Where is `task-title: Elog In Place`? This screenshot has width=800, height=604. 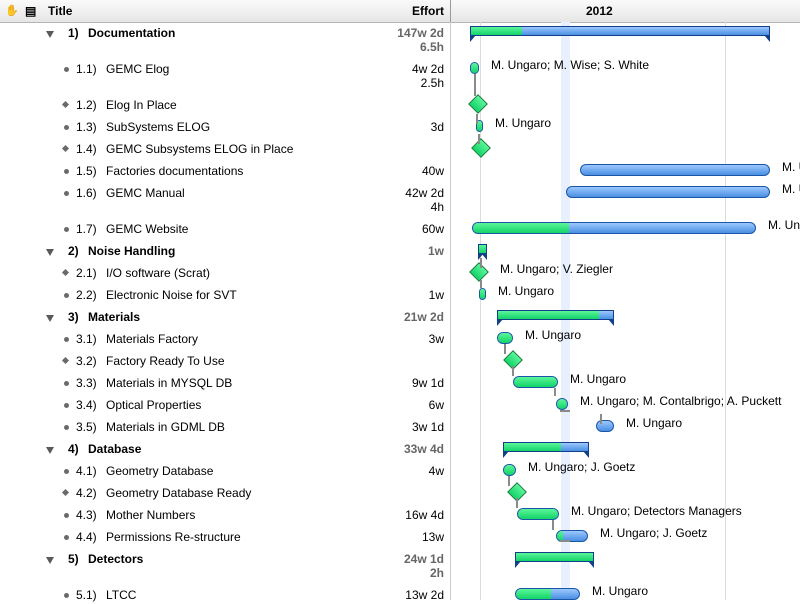
task-title: Elog In Place is located at coordinates (141, 105).